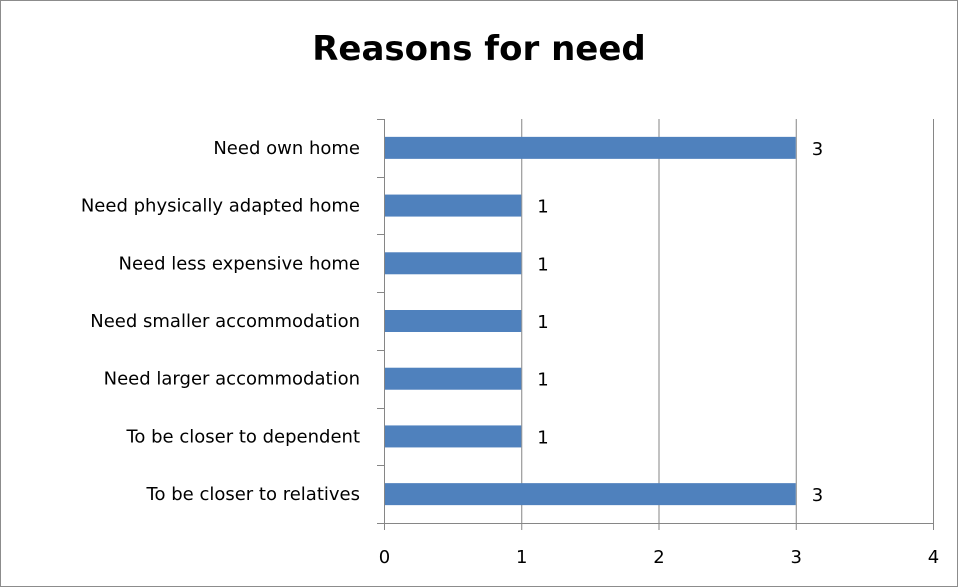 The height and width of the screenshot is (587, 958). What do you see at coordinates (384, 557) in the screenshot?
I see `x-tick-label: 0` at bounding box center [384, 557].